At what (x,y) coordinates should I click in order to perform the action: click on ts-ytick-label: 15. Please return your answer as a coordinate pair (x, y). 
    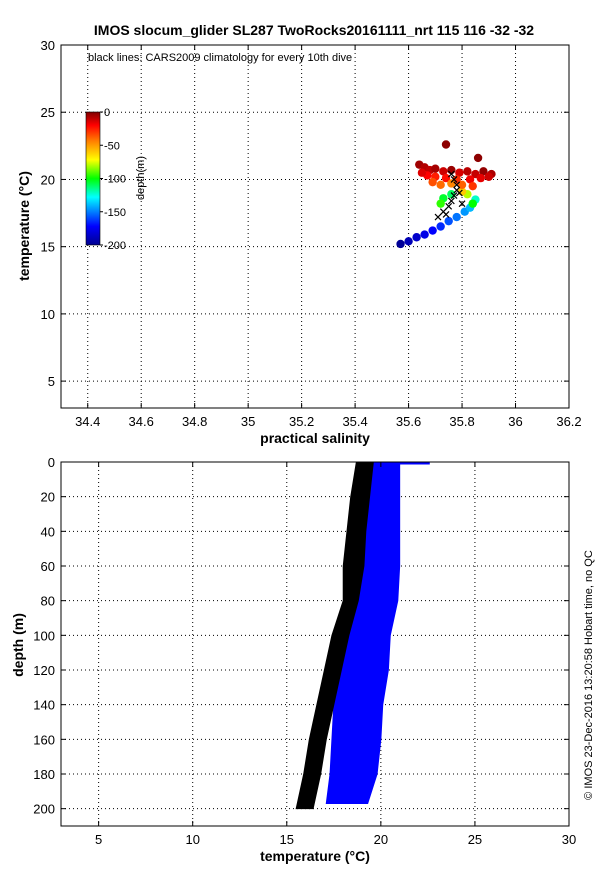
    Looking at the image, I should click on (48, 247).